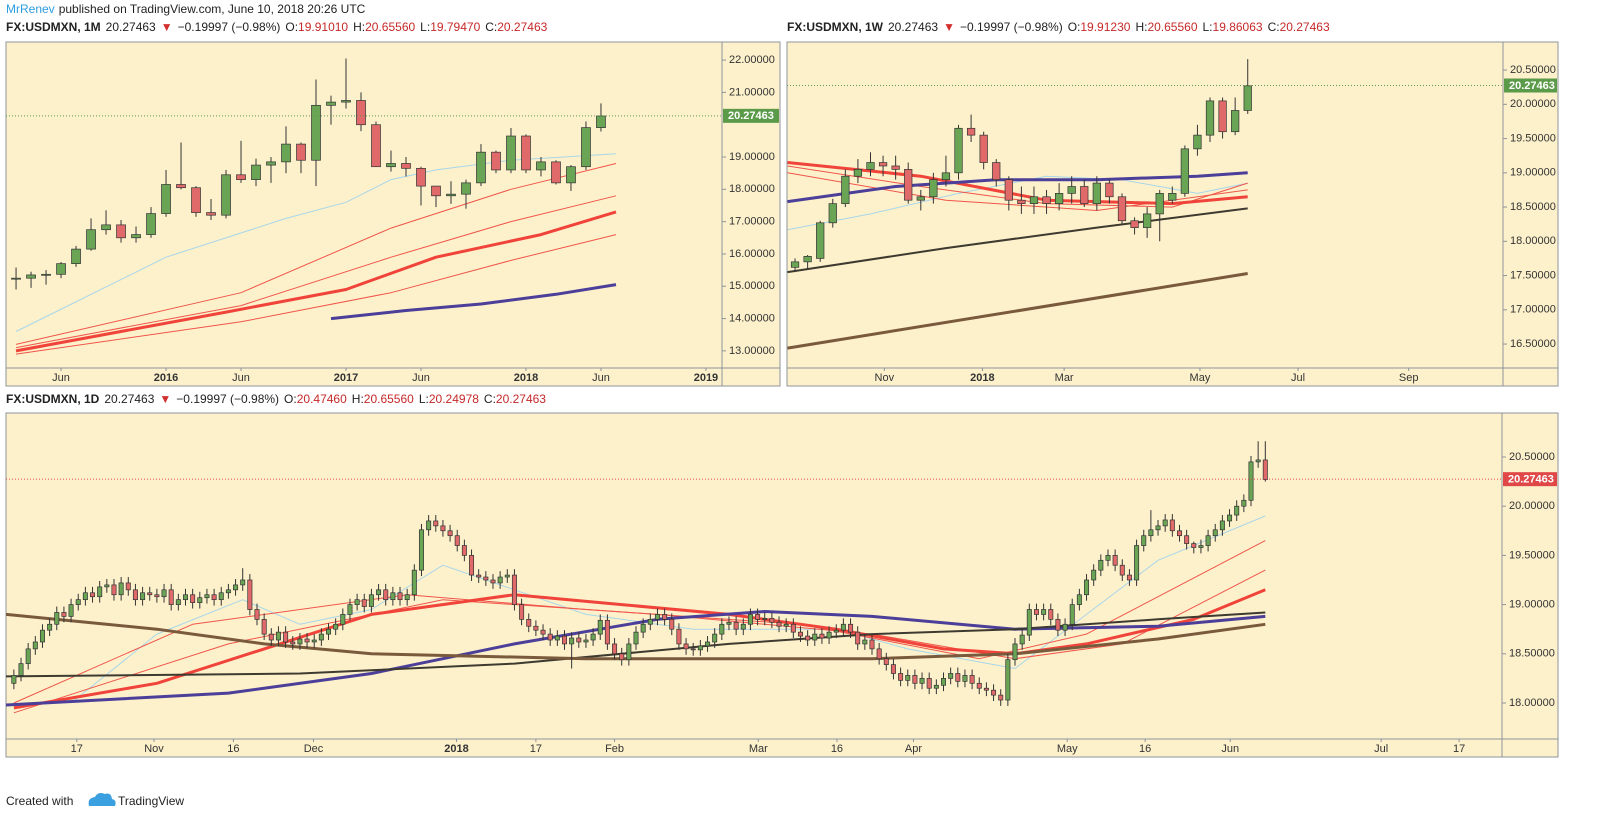  I want to click on x-tick-label: Jul, so click(1298, 378).